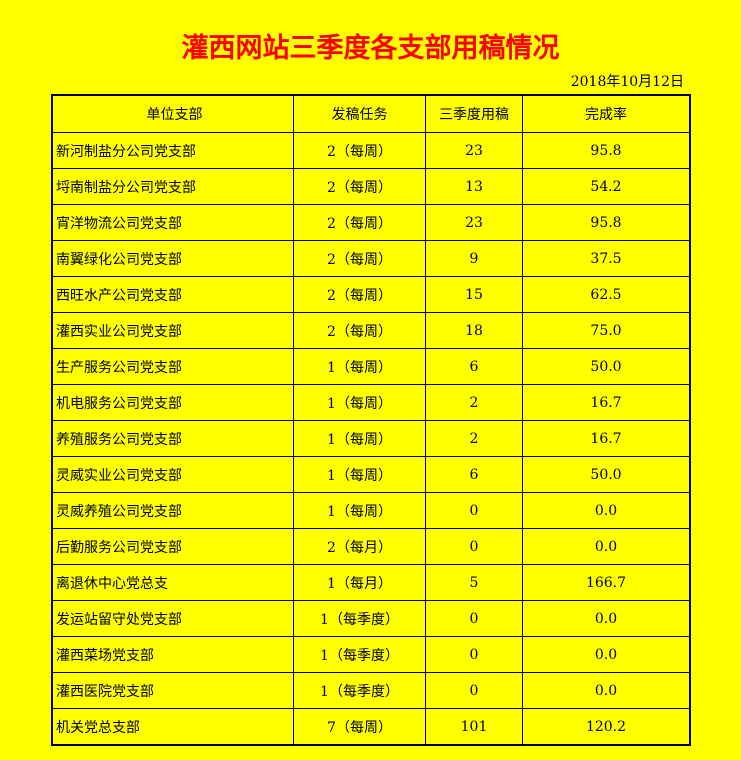  What do you see at coordinates (172, 727) in the screenshot?
I see `branch-cell: 机关党总支部` at bounding box center [172, 727].